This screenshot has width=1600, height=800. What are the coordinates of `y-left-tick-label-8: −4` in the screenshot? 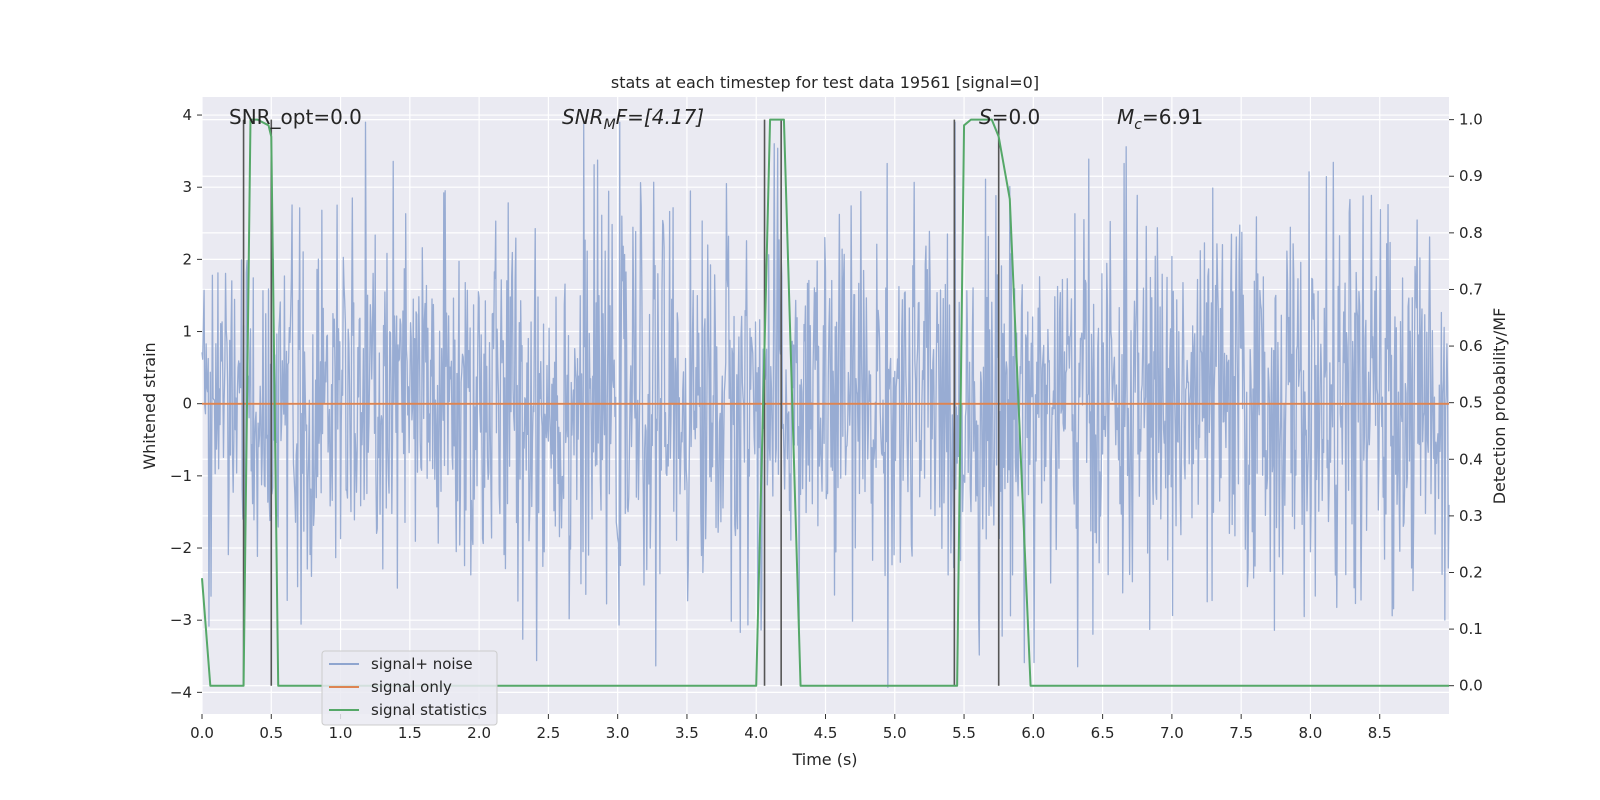 It's located at (181, 692).